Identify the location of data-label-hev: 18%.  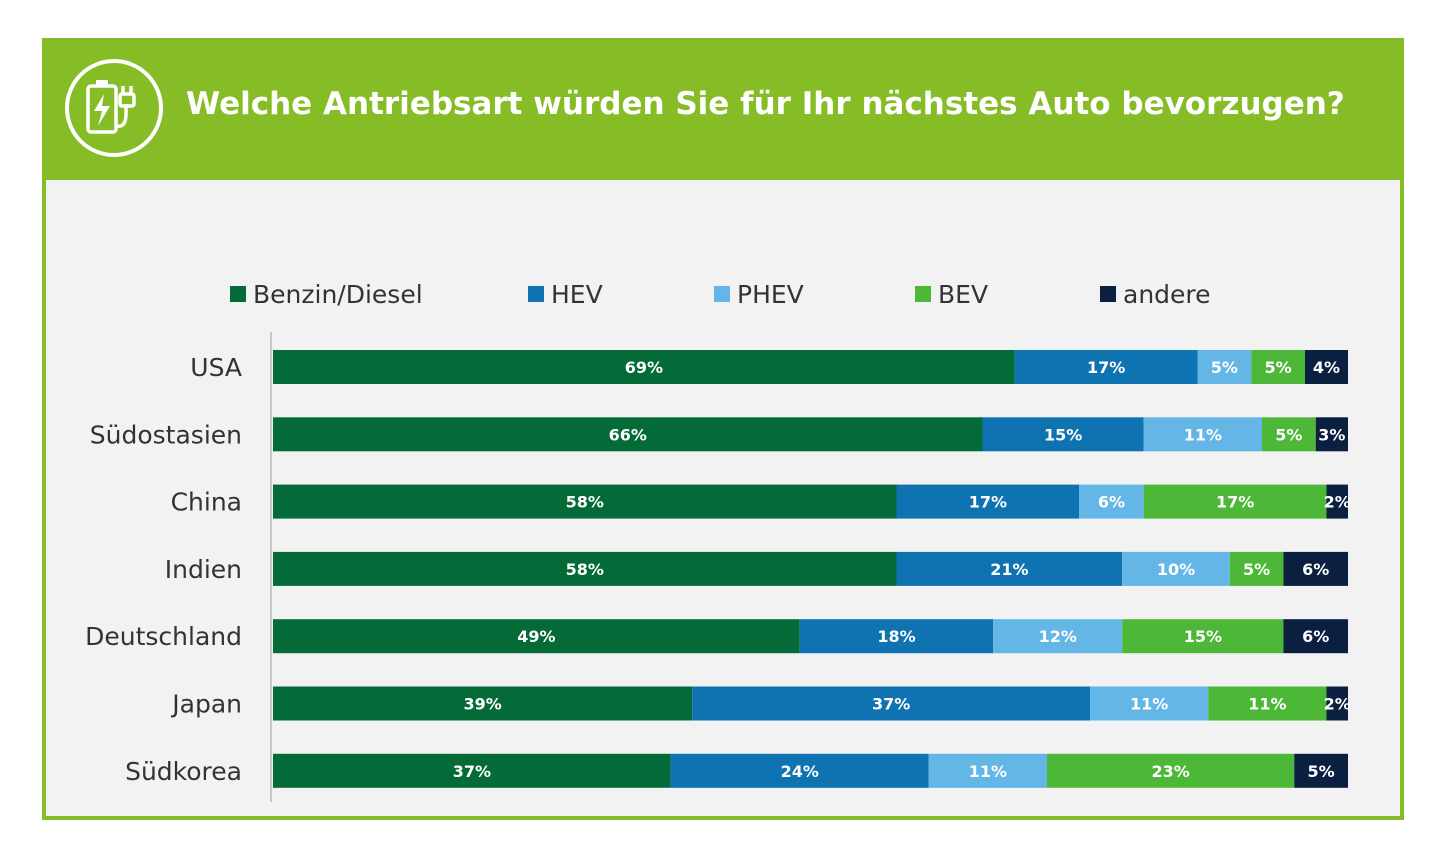
(896, 636).